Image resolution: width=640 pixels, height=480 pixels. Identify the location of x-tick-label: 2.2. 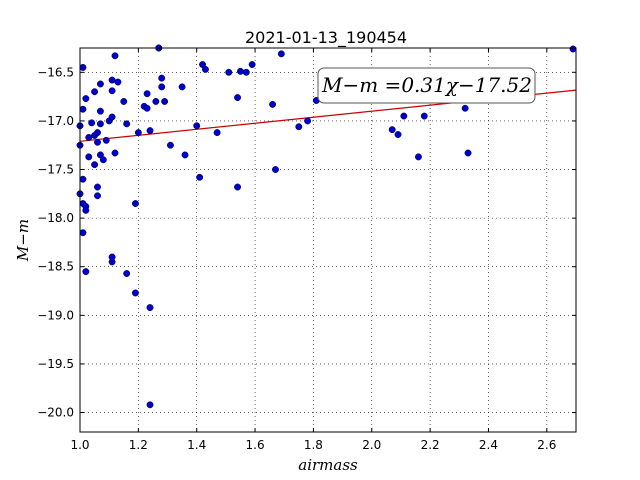
(430, 445).